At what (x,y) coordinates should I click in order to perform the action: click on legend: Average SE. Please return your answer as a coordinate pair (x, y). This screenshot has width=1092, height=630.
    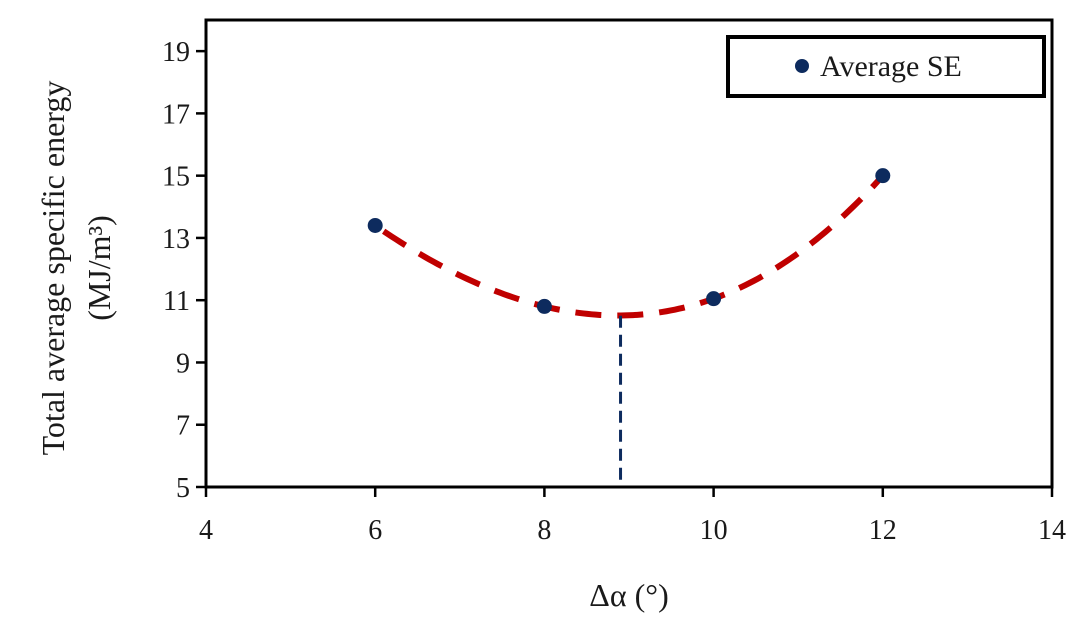
    Looking at the image, I should click on (886, 66).